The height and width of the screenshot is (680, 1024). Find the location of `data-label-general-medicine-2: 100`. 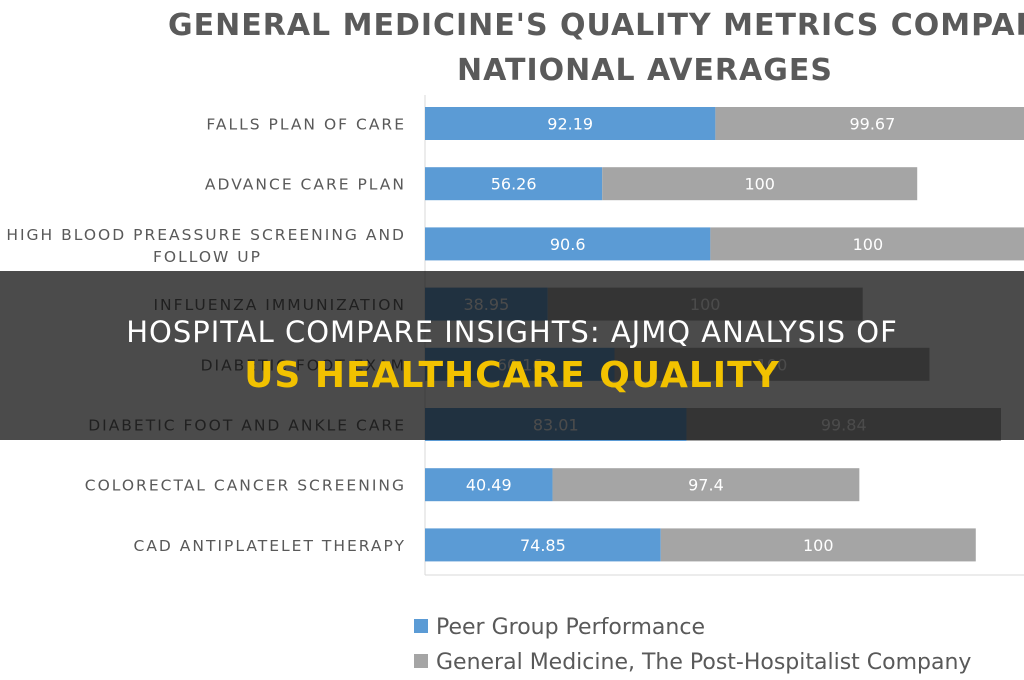

data-label-general-medicine-2: 100 is located at coordinates (868, 244).